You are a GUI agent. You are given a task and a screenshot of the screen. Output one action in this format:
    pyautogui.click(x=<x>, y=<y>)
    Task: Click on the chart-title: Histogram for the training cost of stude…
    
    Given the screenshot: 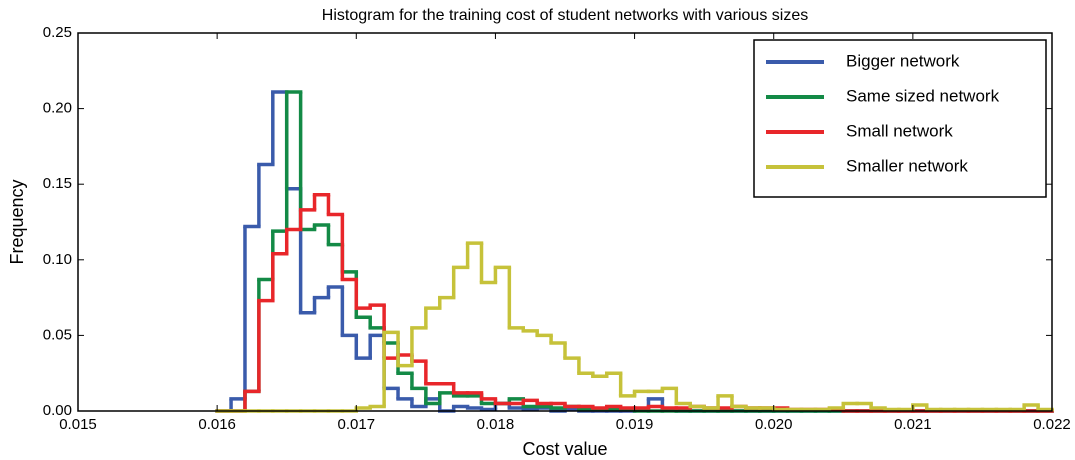 What is the action you would take?
    pyautogui.click(x=565, y=15)
    